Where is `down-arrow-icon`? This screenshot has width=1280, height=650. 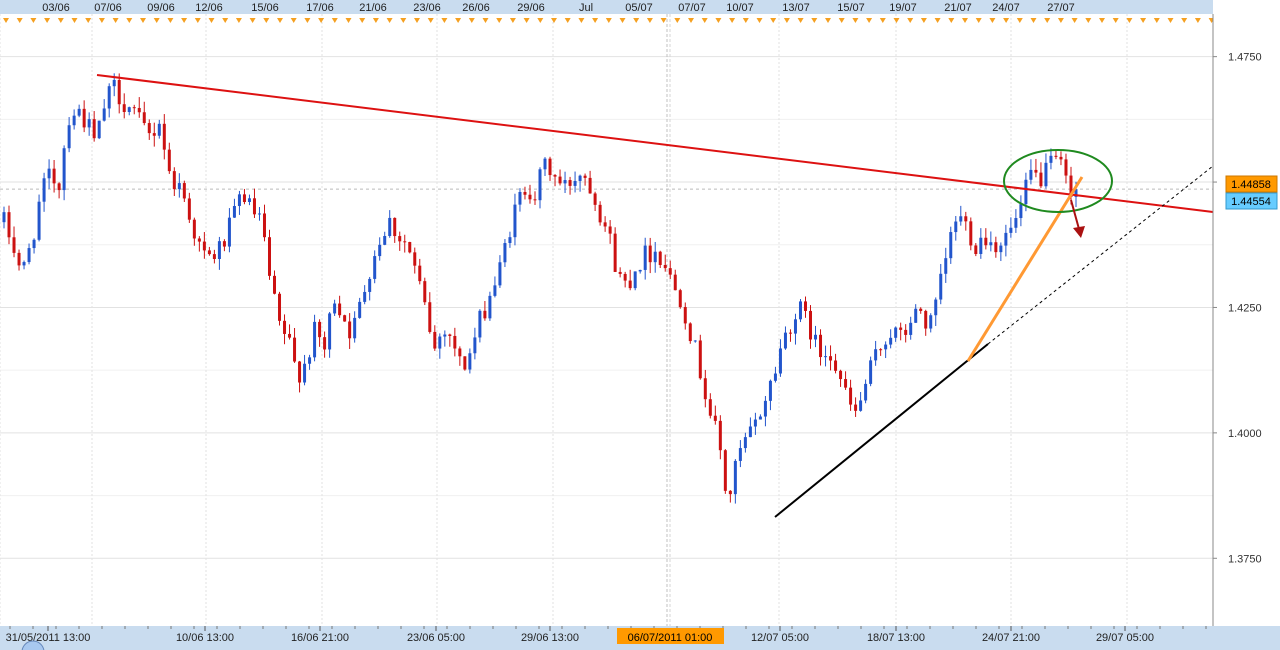 down-arrow-icon is located at coordinates (1079, 232).